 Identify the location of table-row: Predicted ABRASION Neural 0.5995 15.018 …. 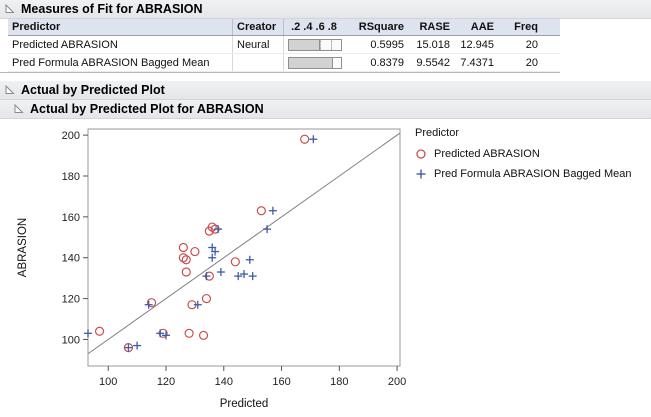
(284, 45).